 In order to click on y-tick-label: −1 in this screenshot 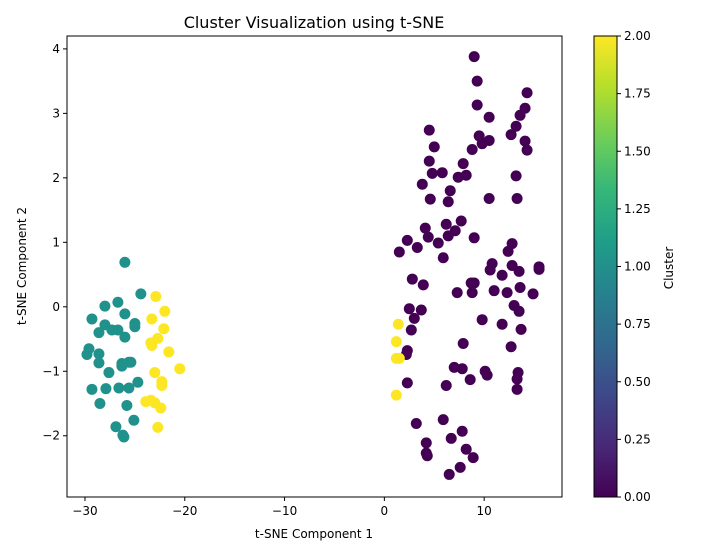, I will do `click(51, 371)`.